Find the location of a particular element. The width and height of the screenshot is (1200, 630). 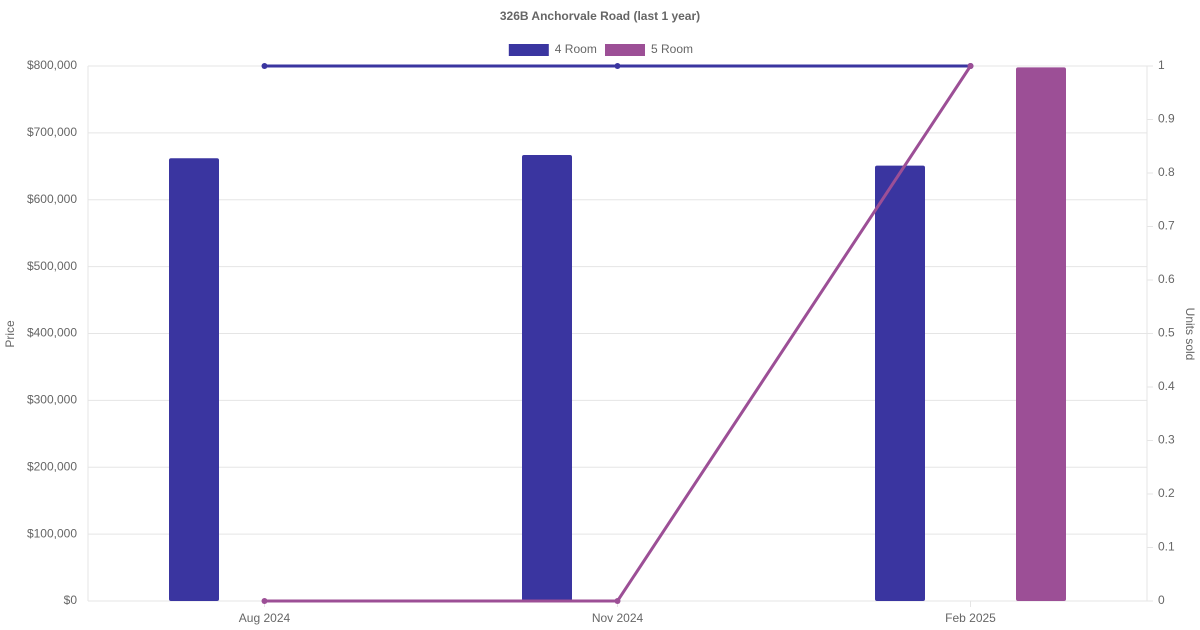

y-tick-label: $600,000 is located at coordinates (52, 199).